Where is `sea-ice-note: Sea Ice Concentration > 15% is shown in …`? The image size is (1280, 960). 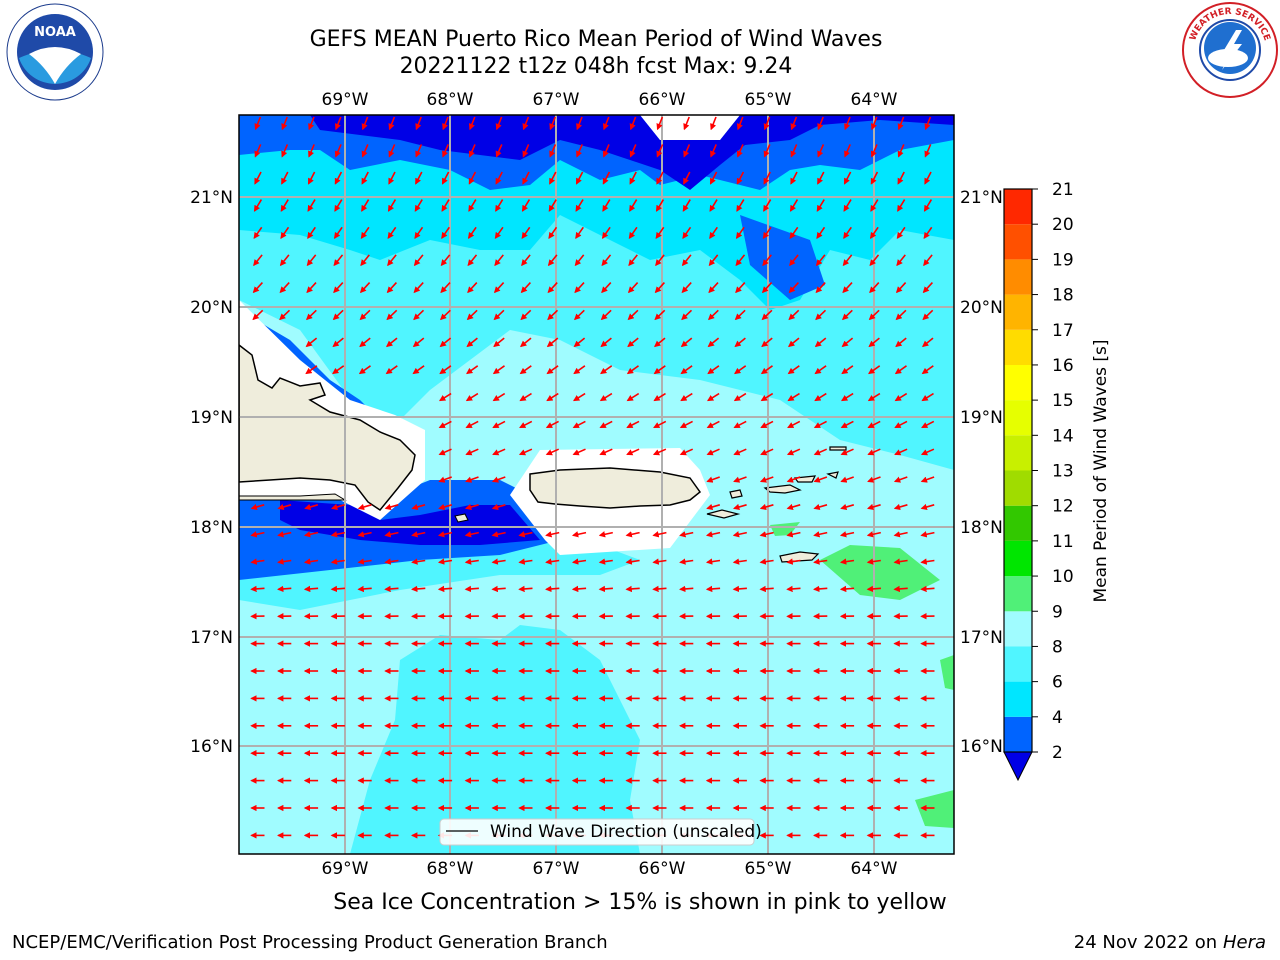
sea-ice-note: Sea Ice Concentration > 15% is shown in … is located at coordinates (640, 902).